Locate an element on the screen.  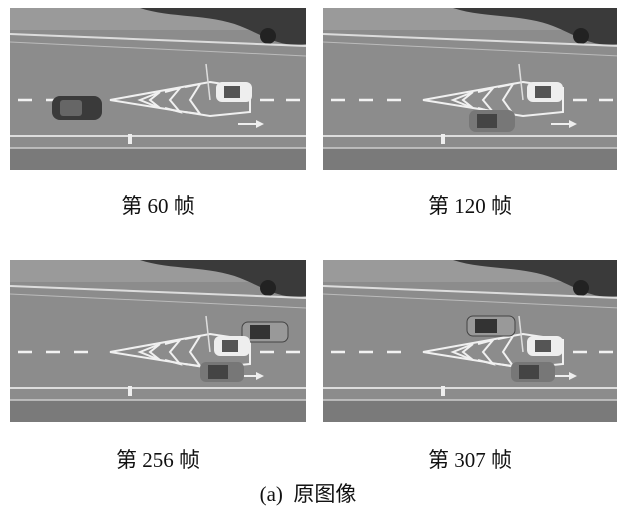
frame-caption: 第 60 帧 is located at coordinates (158, 206).